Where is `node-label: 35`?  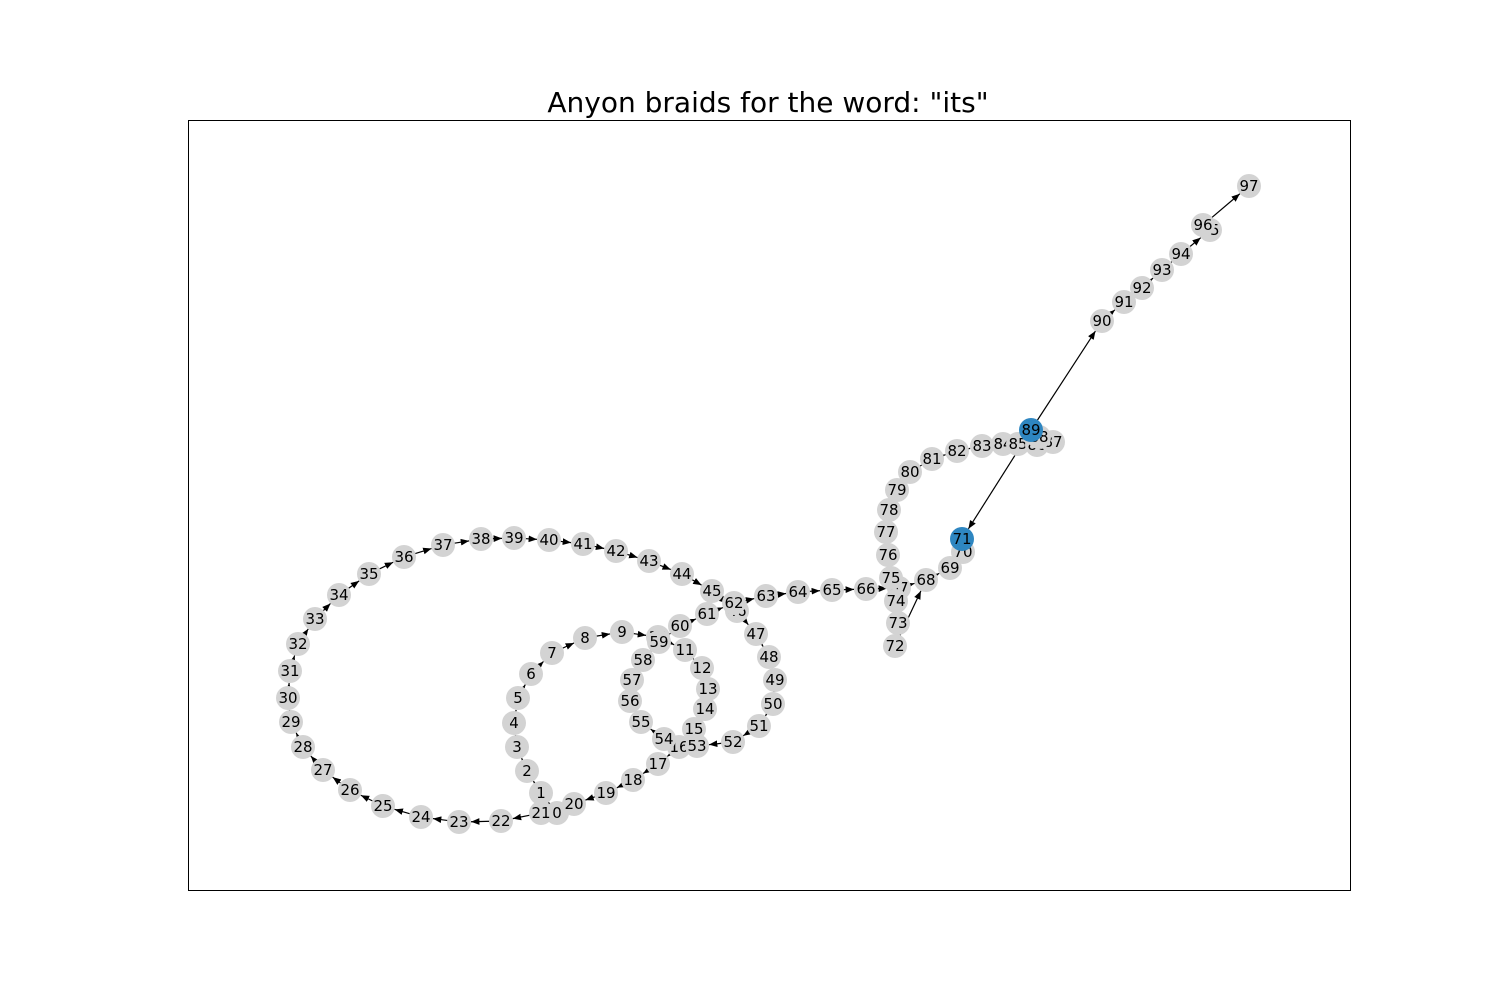 node-label: 35 is located at coordinates (368, 574).